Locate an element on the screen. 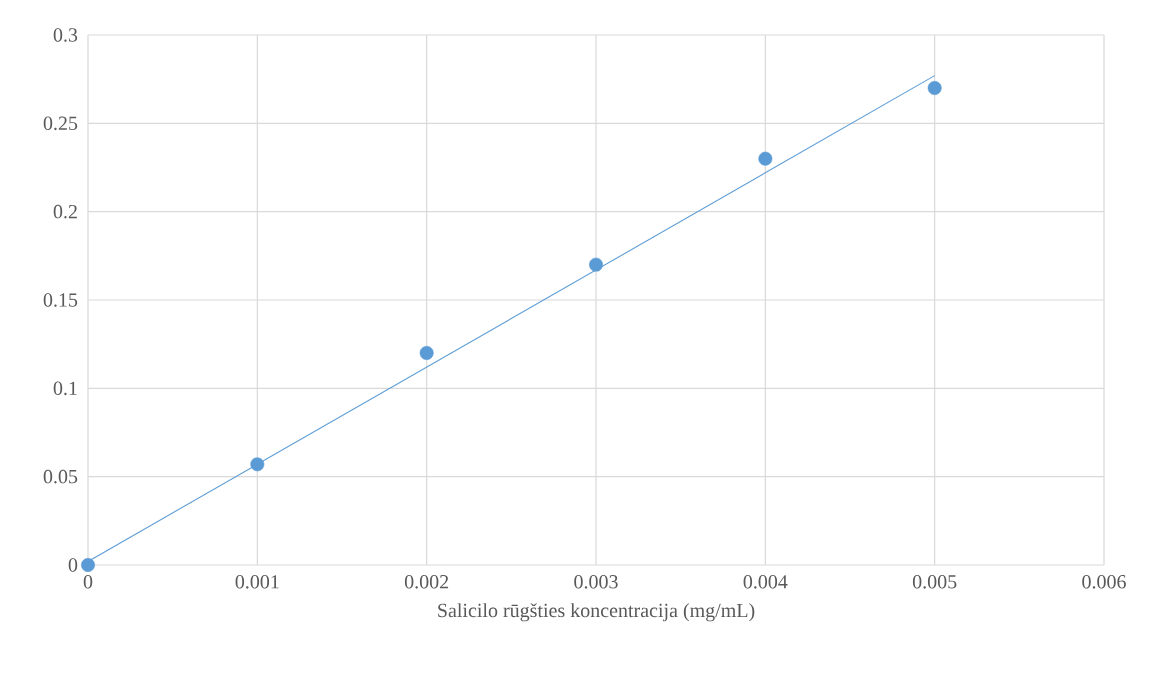 The height and width of the screenshot is (675, 1159). y-tick-label: 0.1 is located at coordinates (65, 388).